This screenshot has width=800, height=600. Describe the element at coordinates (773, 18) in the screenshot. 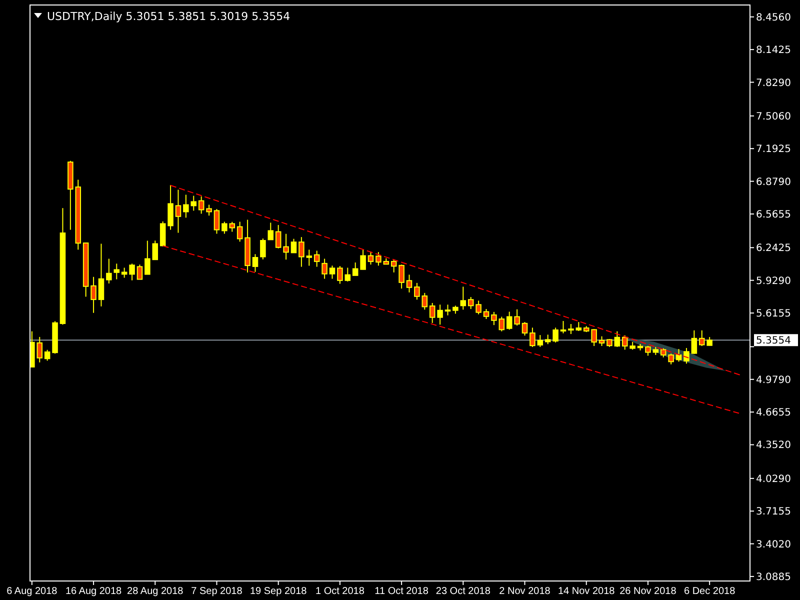

I see `y-tick-label: 8.4560` at that location.